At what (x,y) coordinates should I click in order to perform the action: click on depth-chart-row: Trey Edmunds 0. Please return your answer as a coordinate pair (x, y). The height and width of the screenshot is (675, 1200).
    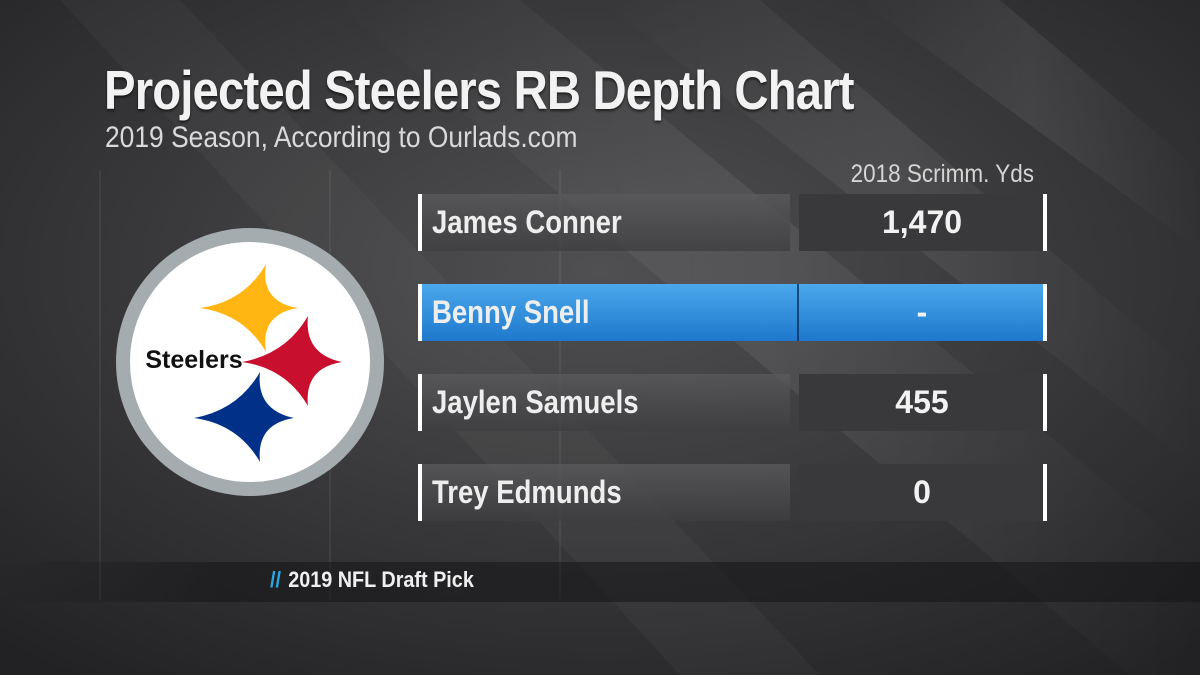
    Looking at the image, I should click on (734, 492).